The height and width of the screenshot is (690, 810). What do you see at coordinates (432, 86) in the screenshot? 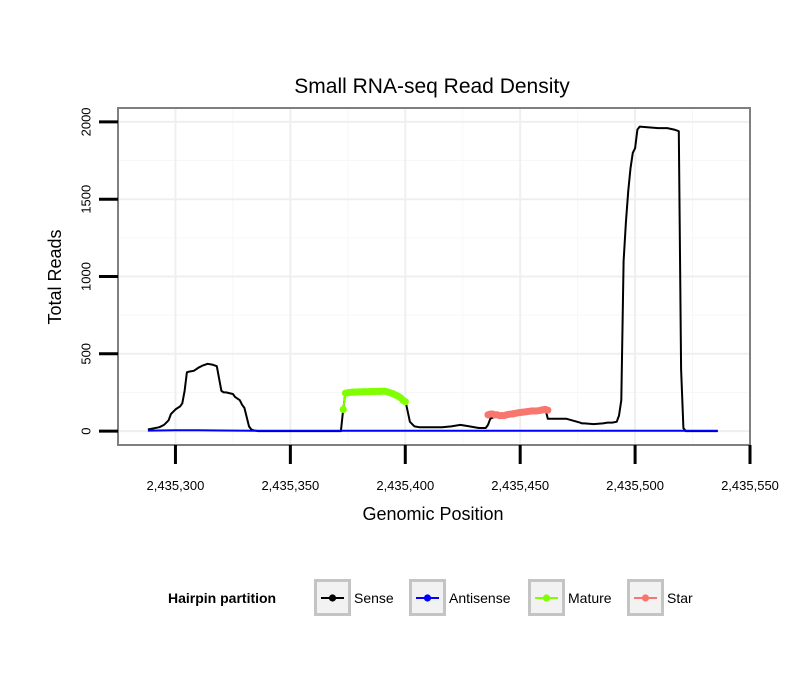
I see `chart-title: Small RNA-seq Read Density` at bounding box center [432, 86].